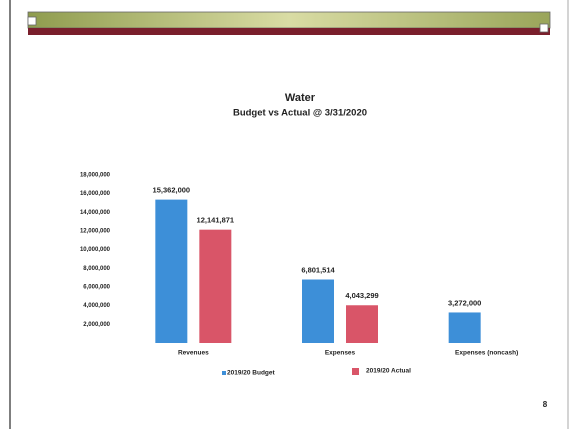  I want to click on data-label: 4,043,299, so click(361, 295).